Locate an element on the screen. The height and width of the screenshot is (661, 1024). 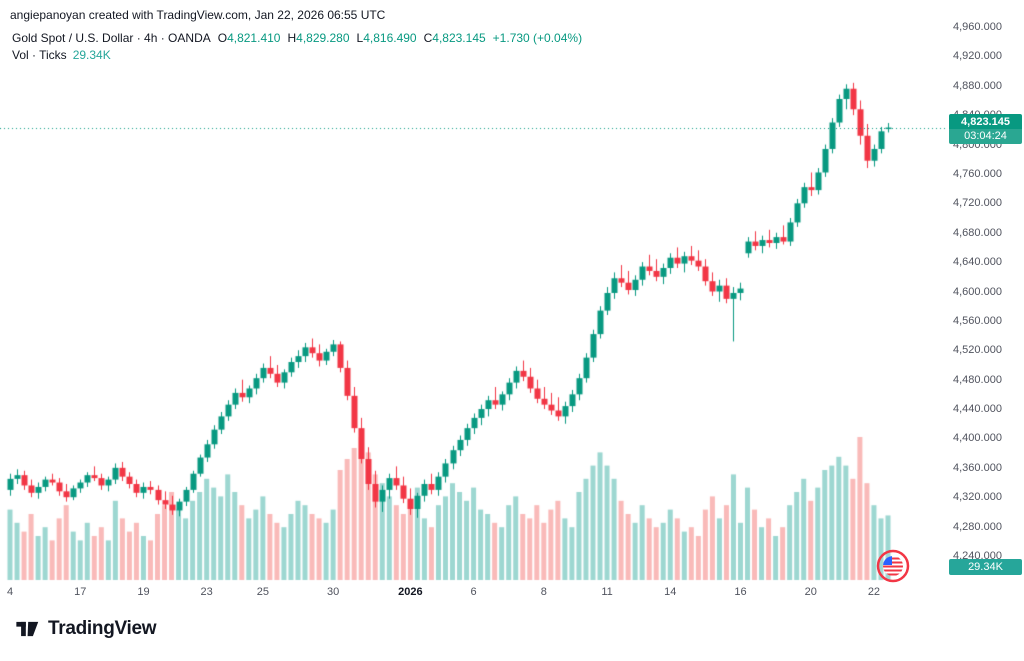
time-tick-label: 4 is located at coordinates (10, 592).